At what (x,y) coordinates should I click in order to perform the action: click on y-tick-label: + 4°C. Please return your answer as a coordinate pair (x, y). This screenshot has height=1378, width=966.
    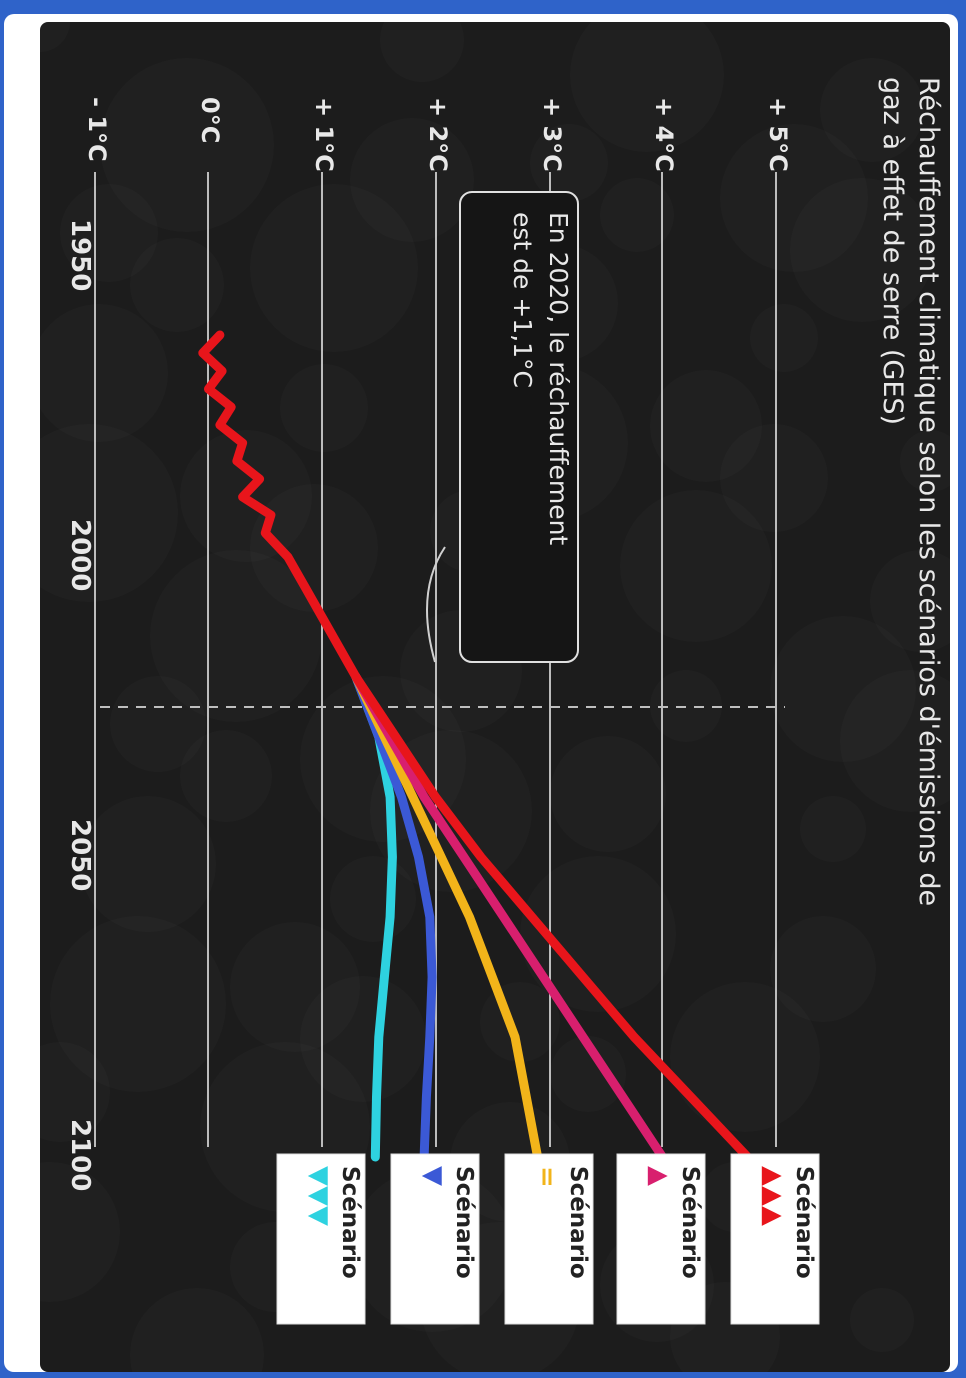
    Looking at the image, I should click on (664, 134).